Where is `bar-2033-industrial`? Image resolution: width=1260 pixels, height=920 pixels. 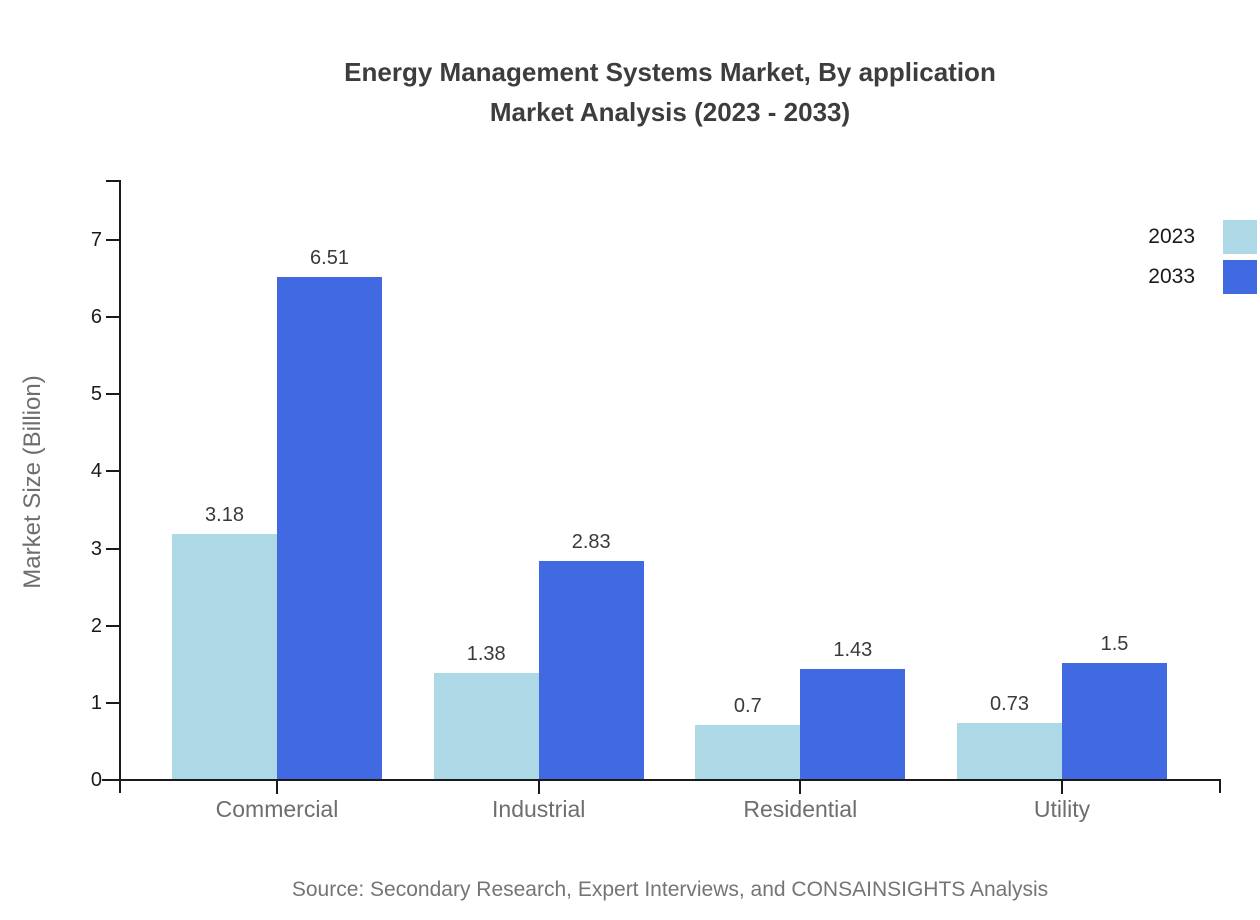
bar-2033-industrial is located at coordinates (591, 669).